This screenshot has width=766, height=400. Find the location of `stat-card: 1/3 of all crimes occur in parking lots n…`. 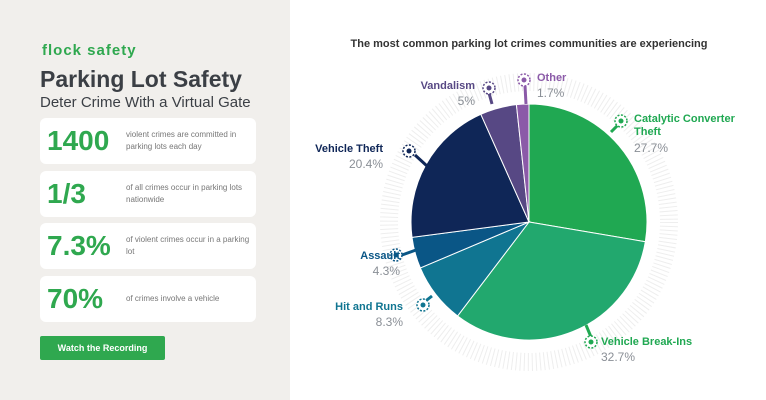

stat-card: 1/3 of all crimes occur in parking lots n… is located at coordinates (148, 194).